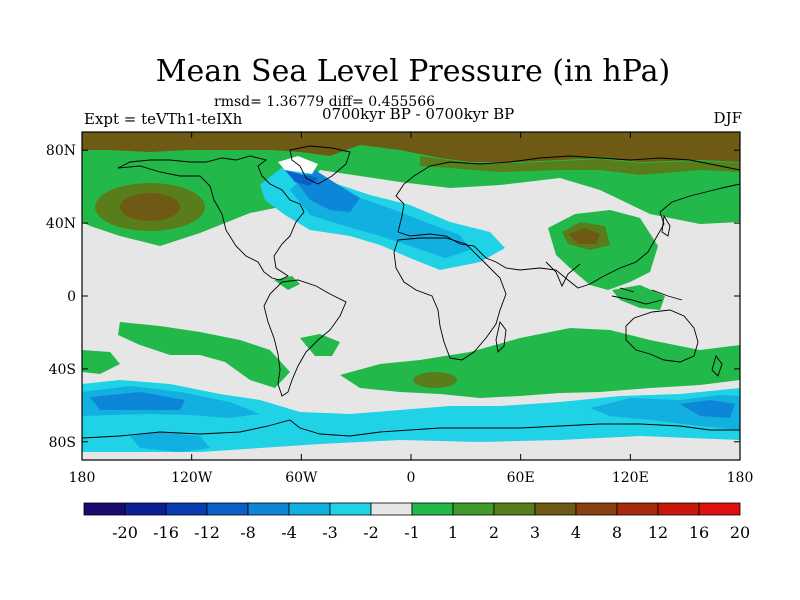 This screenshot has height=600, width=800. I want to click on ytick-label: 80N, so click(61, 151).